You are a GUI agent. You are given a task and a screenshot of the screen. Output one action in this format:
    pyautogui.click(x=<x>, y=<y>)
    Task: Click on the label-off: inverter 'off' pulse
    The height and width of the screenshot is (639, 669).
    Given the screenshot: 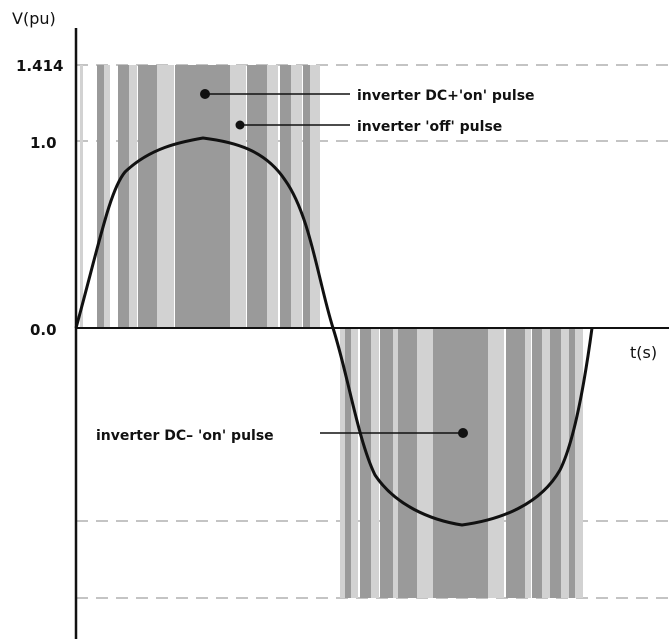 What is the action you would take?
    pyautogui.click(x=429, y=127)
    